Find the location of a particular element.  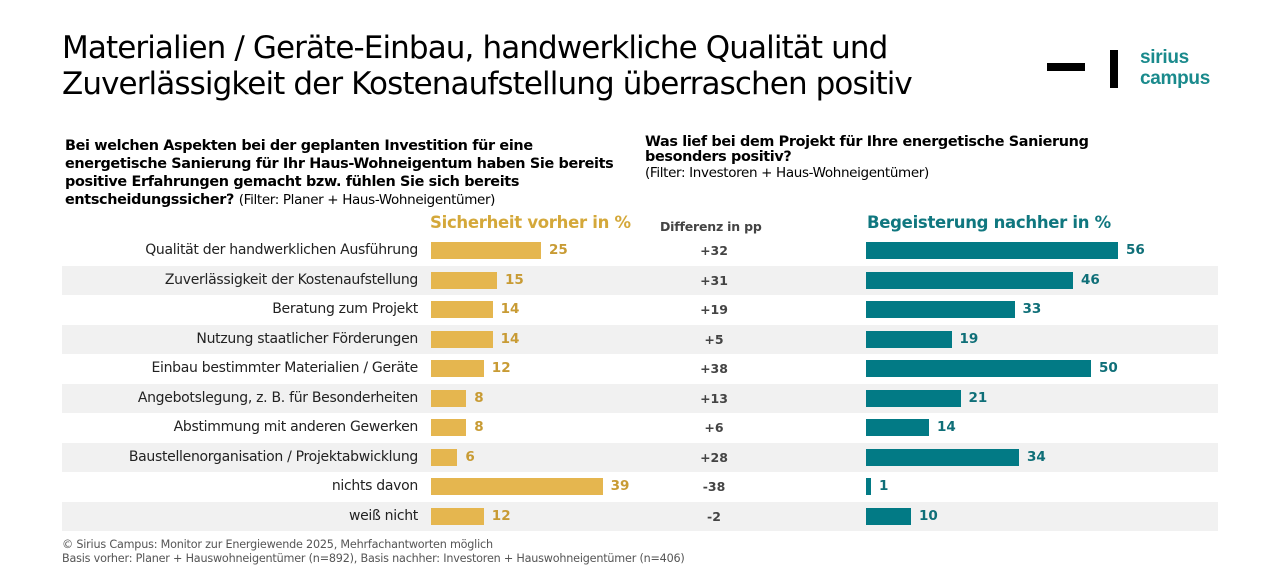

category-label: Qualität der handwerklichen Ausführung is located at coordinates (281, 250).